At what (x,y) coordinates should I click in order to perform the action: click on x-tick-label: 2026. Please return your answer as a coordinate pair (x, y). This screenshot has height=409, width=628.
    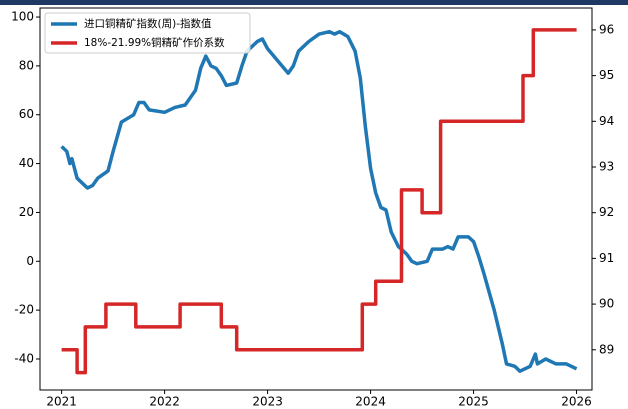
    Looking at the image, I should click on (576, 402).